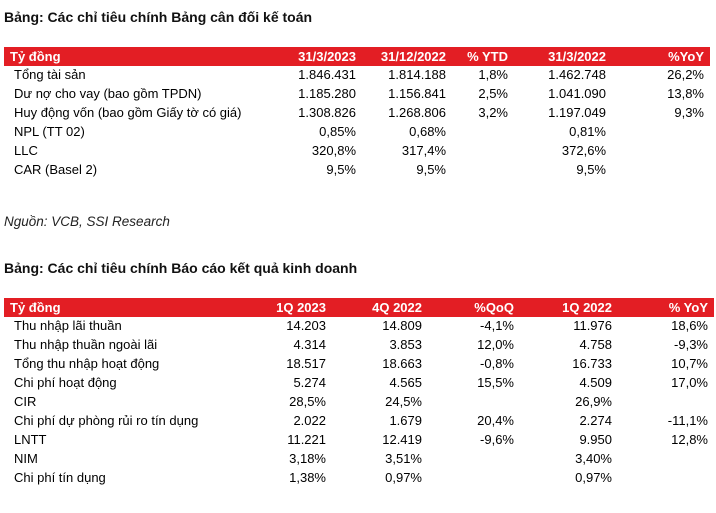 The image size is (716, 513). Describe the element at coordinates (283, 364) in the screenshot. I see `table-cell: 18.517` at that location.